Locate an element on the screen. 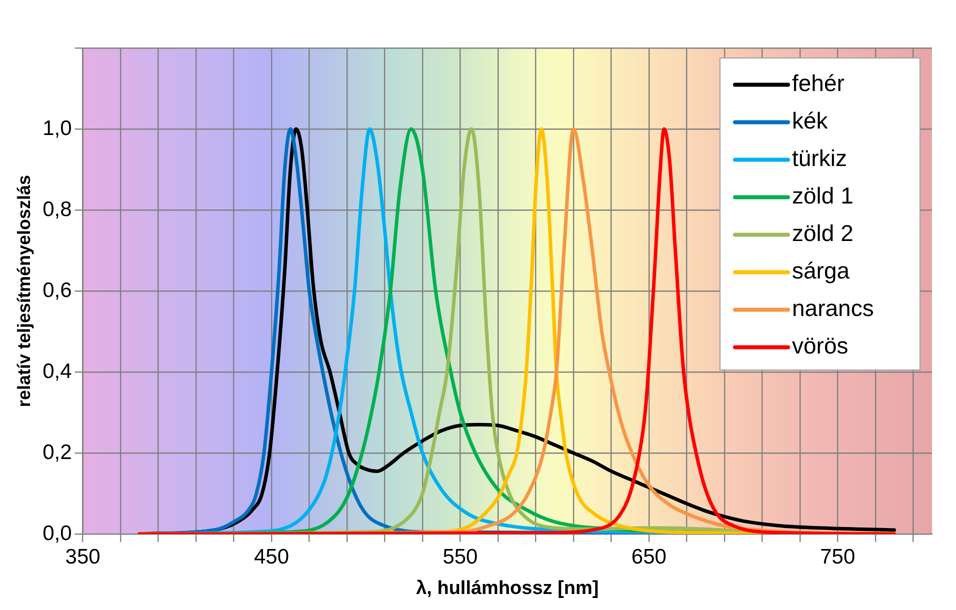  x-tick-label: 550 is located at coordinates (460, 556).